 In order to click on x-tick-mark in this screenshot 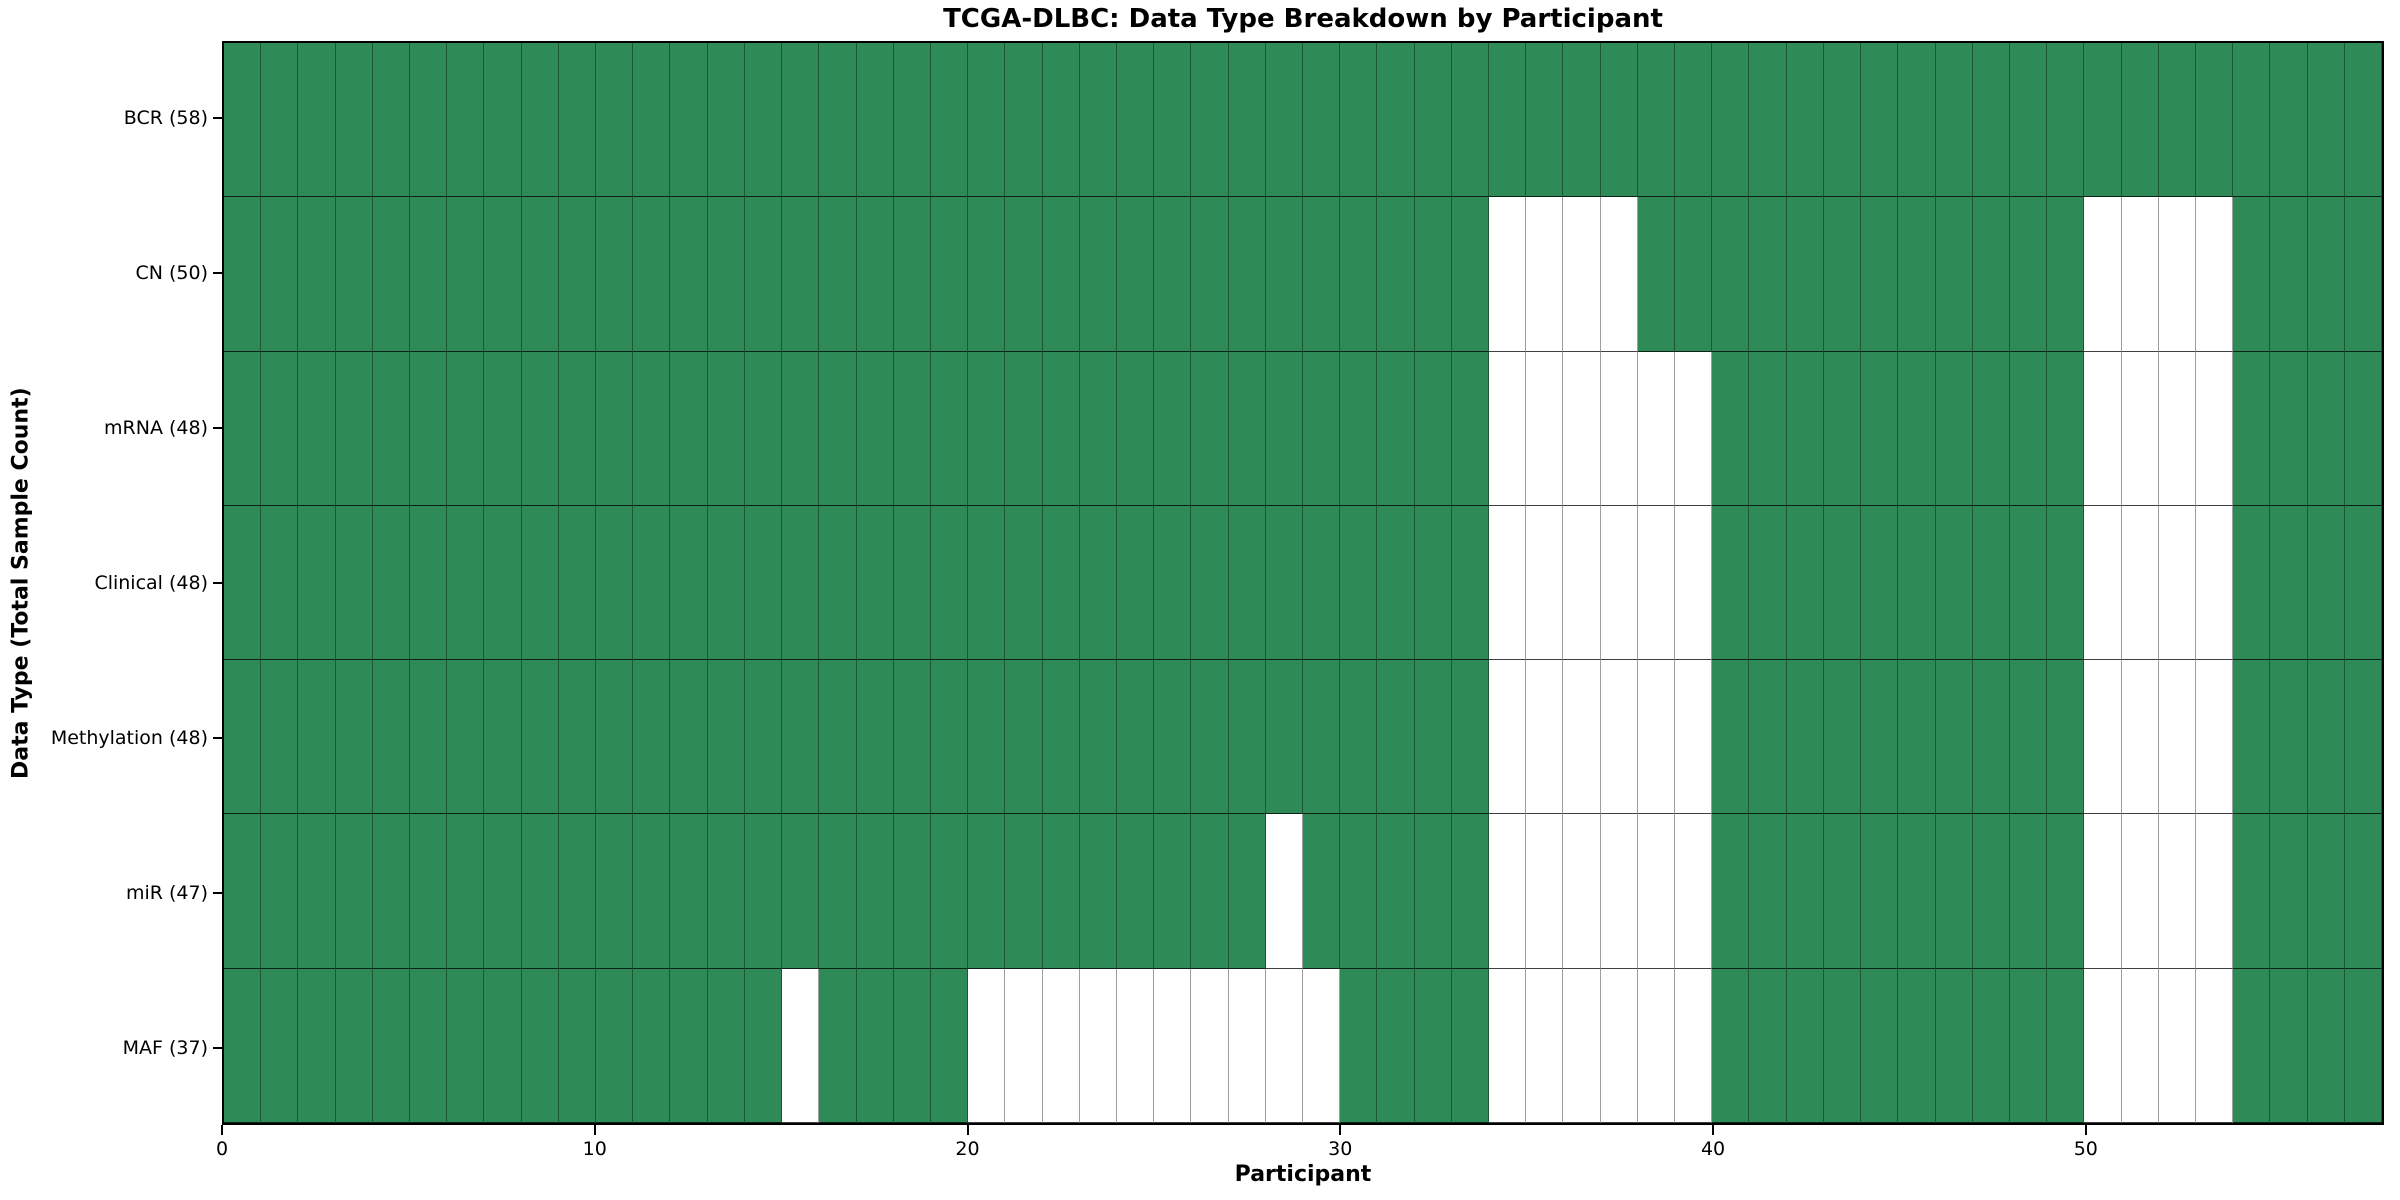, I will do `click(222, 1130)`.